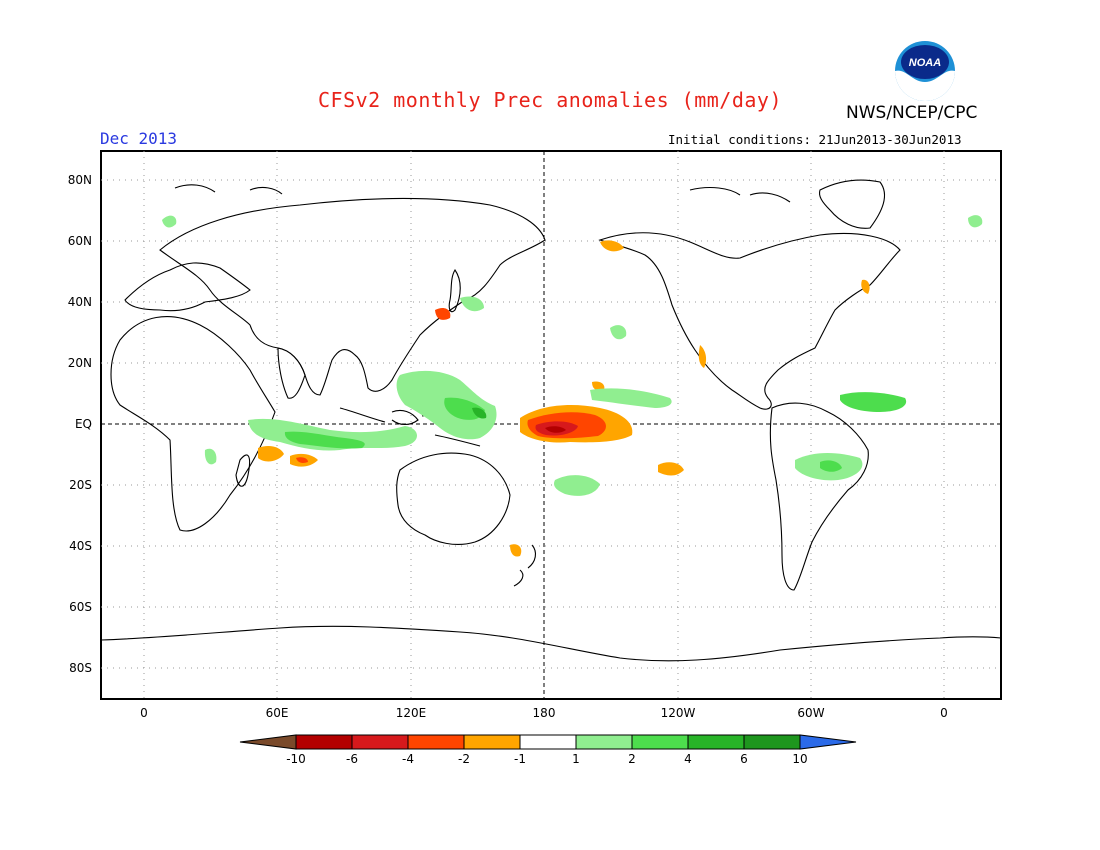  What do you see at coordinates (80, 607) in the screenshot?
I see `lat-label: 60S` at bounding box center [80, 607].